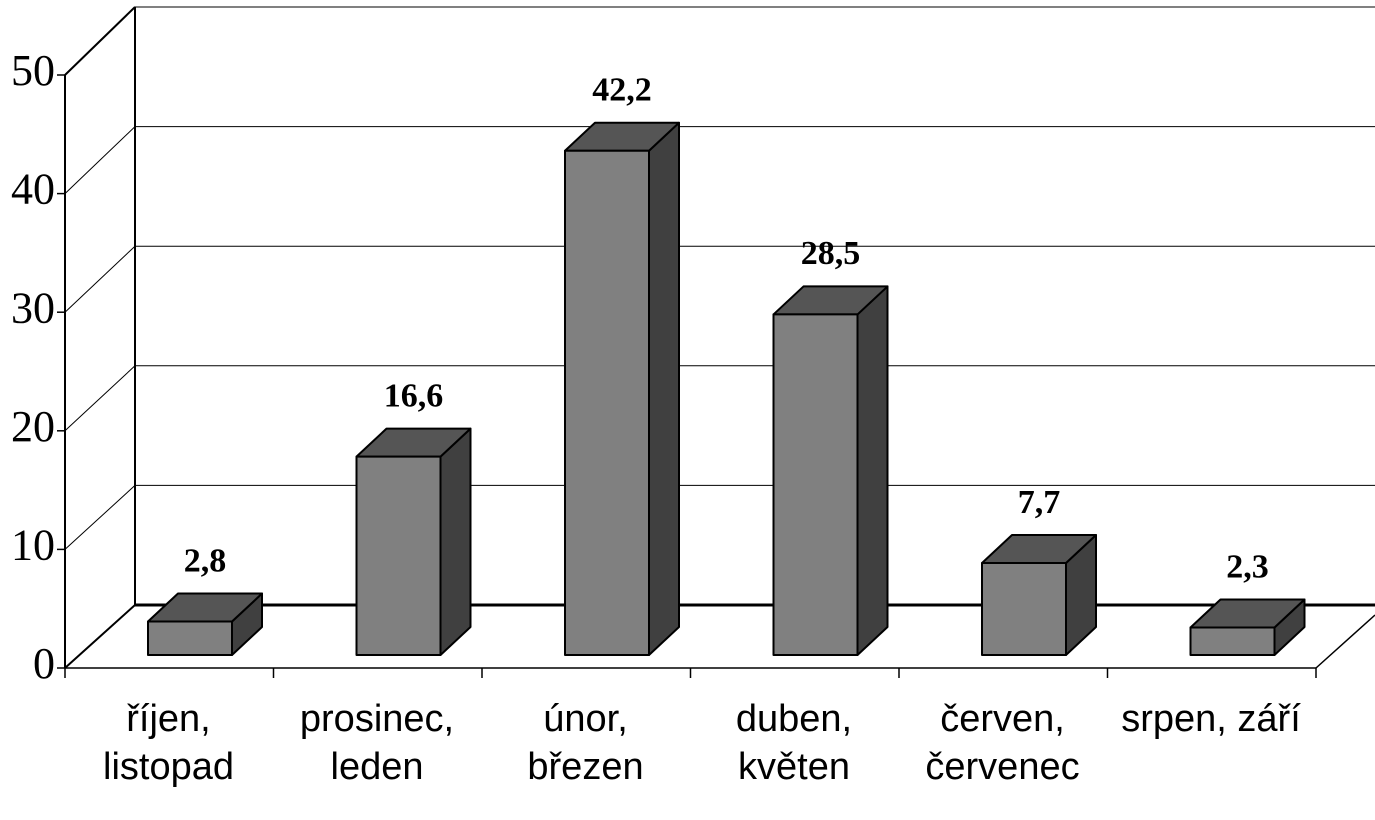 This screenshot has height=820, width=1375. Describe the element at coordinates (585, 743) in the screenshot. I see `x-tick-label: únor, březen` at that location.